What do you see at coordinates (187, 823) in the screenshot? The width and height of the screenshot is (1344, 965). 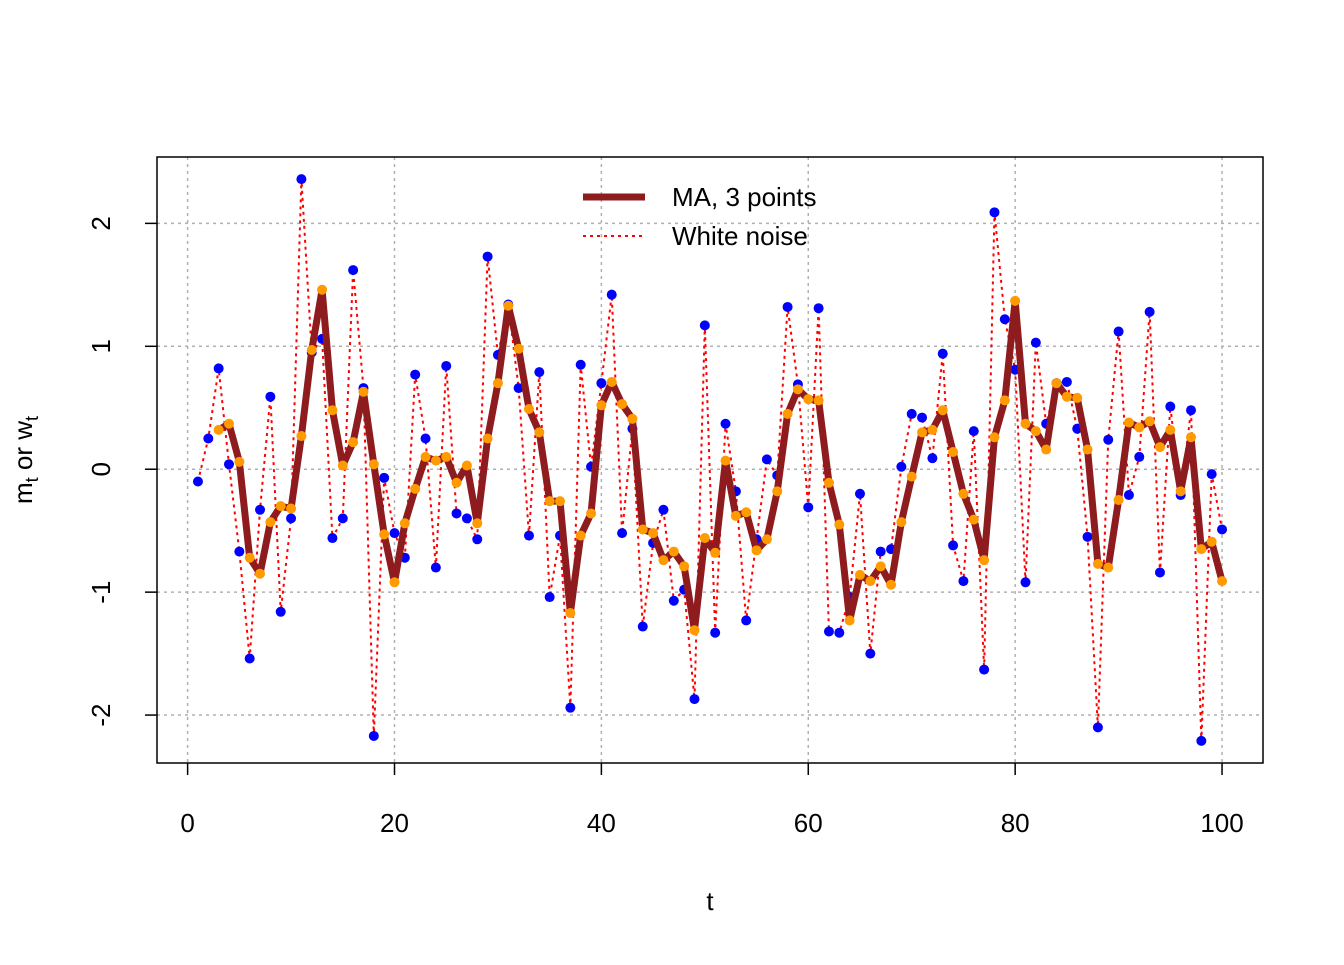 I see `x-tick-label: 0` at bounding box center [187, 823].